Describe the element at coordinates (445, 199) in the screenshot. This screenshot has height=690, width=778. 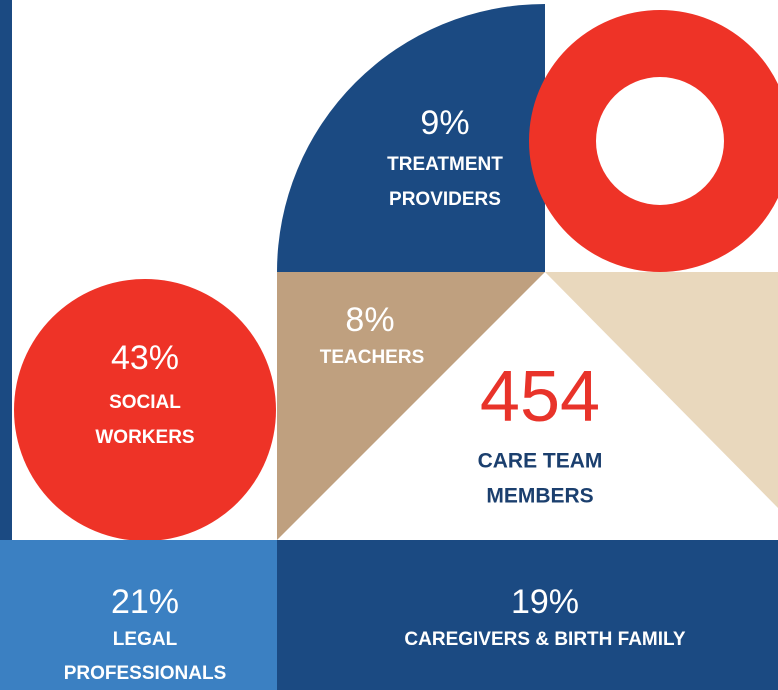
I see `label: PROVIDERS` at that location.